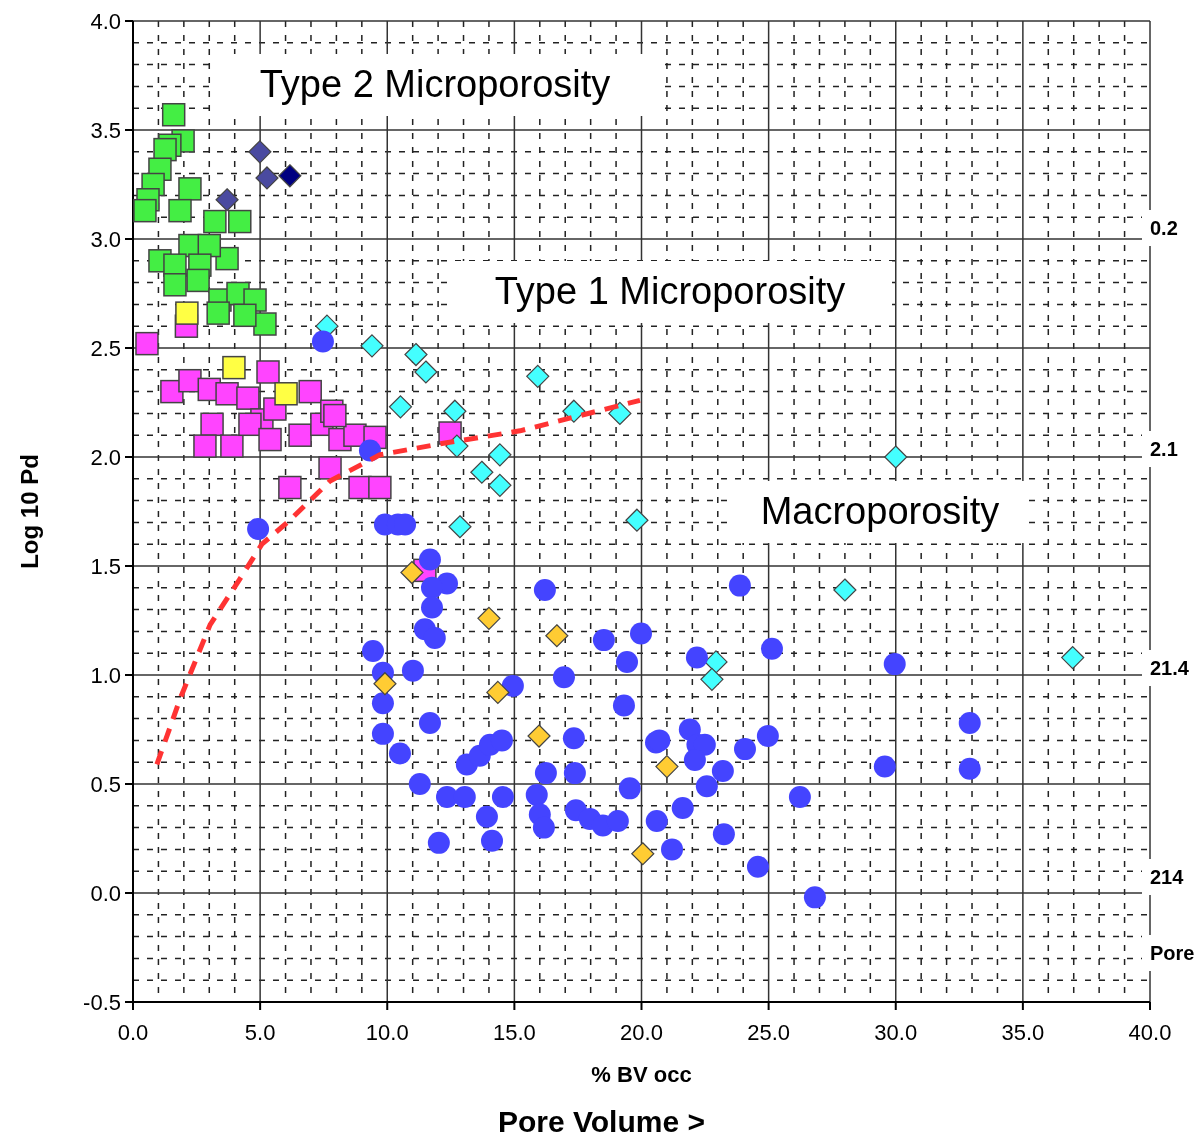 The image size is (1204, 1146). What do you see at coordinates (1167, 877) in the screenshot?
I see `annotation: 214` at bounding box center [1167, 877].